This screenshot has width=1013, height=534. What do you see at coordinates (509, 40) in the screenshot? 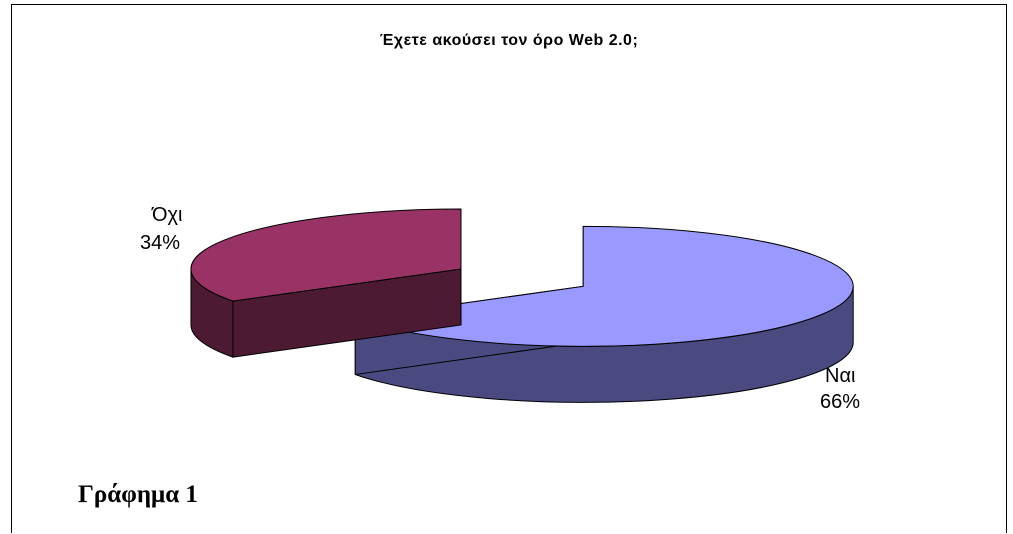
I see `chart-title: Έχετε ακούσει τον όρο Web 2.0;` at bounding box center [509, 40].